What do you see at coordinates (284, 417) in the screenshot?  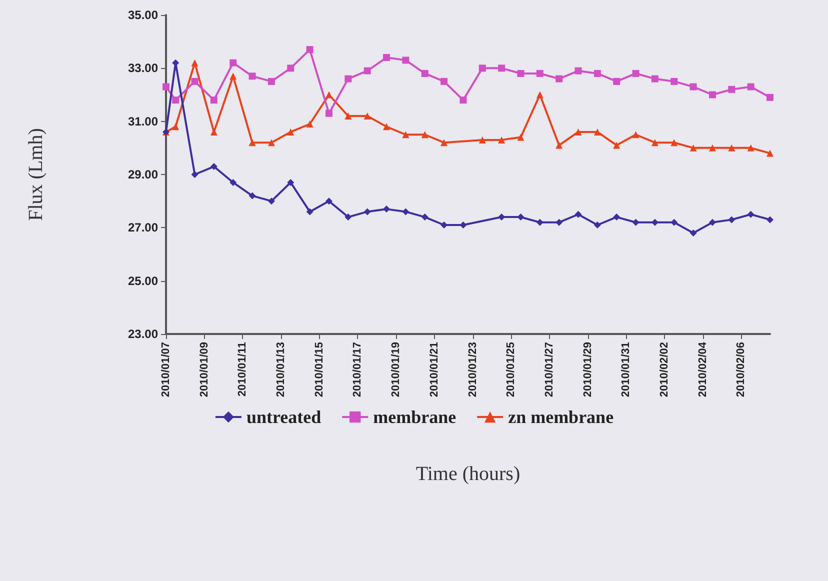 I see `legend-label: untreated` at bounding box center [284, 417].